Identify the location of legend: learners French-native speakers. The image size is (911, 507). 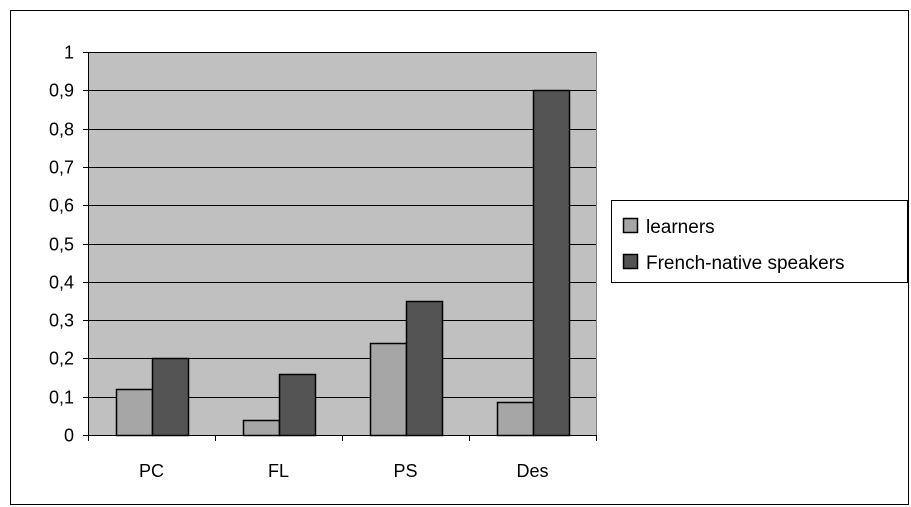
(759, 241).